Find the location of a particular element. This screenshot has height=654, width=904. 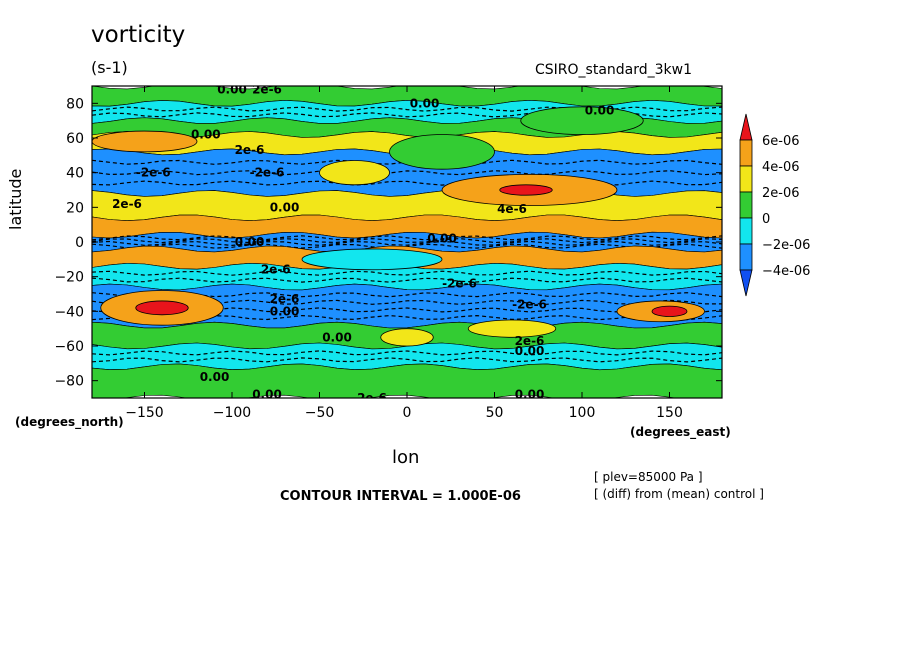

x-tick-label: 0 is located at coordinates (407, 413).